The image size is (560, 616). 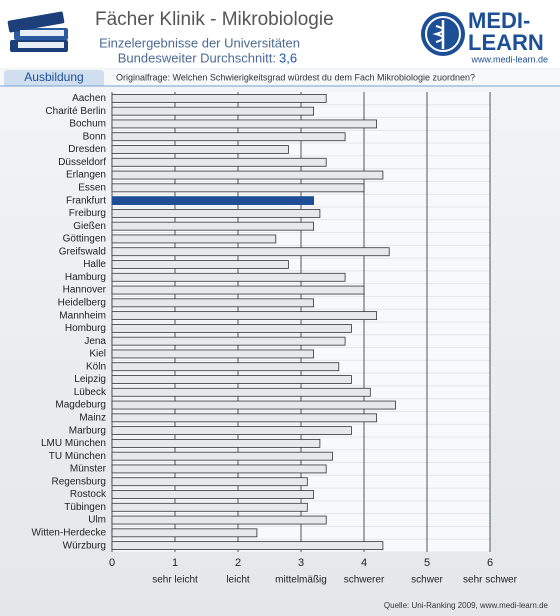 I want to click on books-icon, so click(x=37, y=31).